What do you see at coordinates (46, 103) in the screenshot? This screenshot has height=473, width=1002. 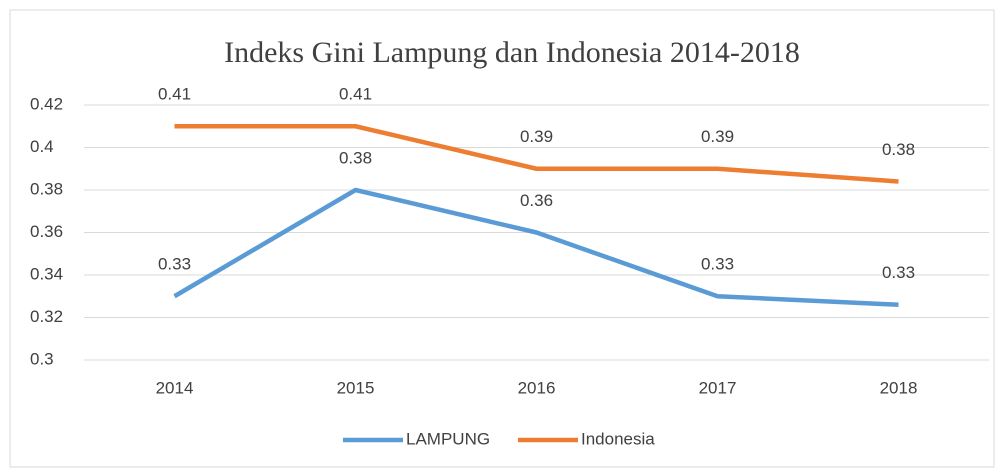 I see `y-tick-label: 0.42` at bounding box center [46, 103].